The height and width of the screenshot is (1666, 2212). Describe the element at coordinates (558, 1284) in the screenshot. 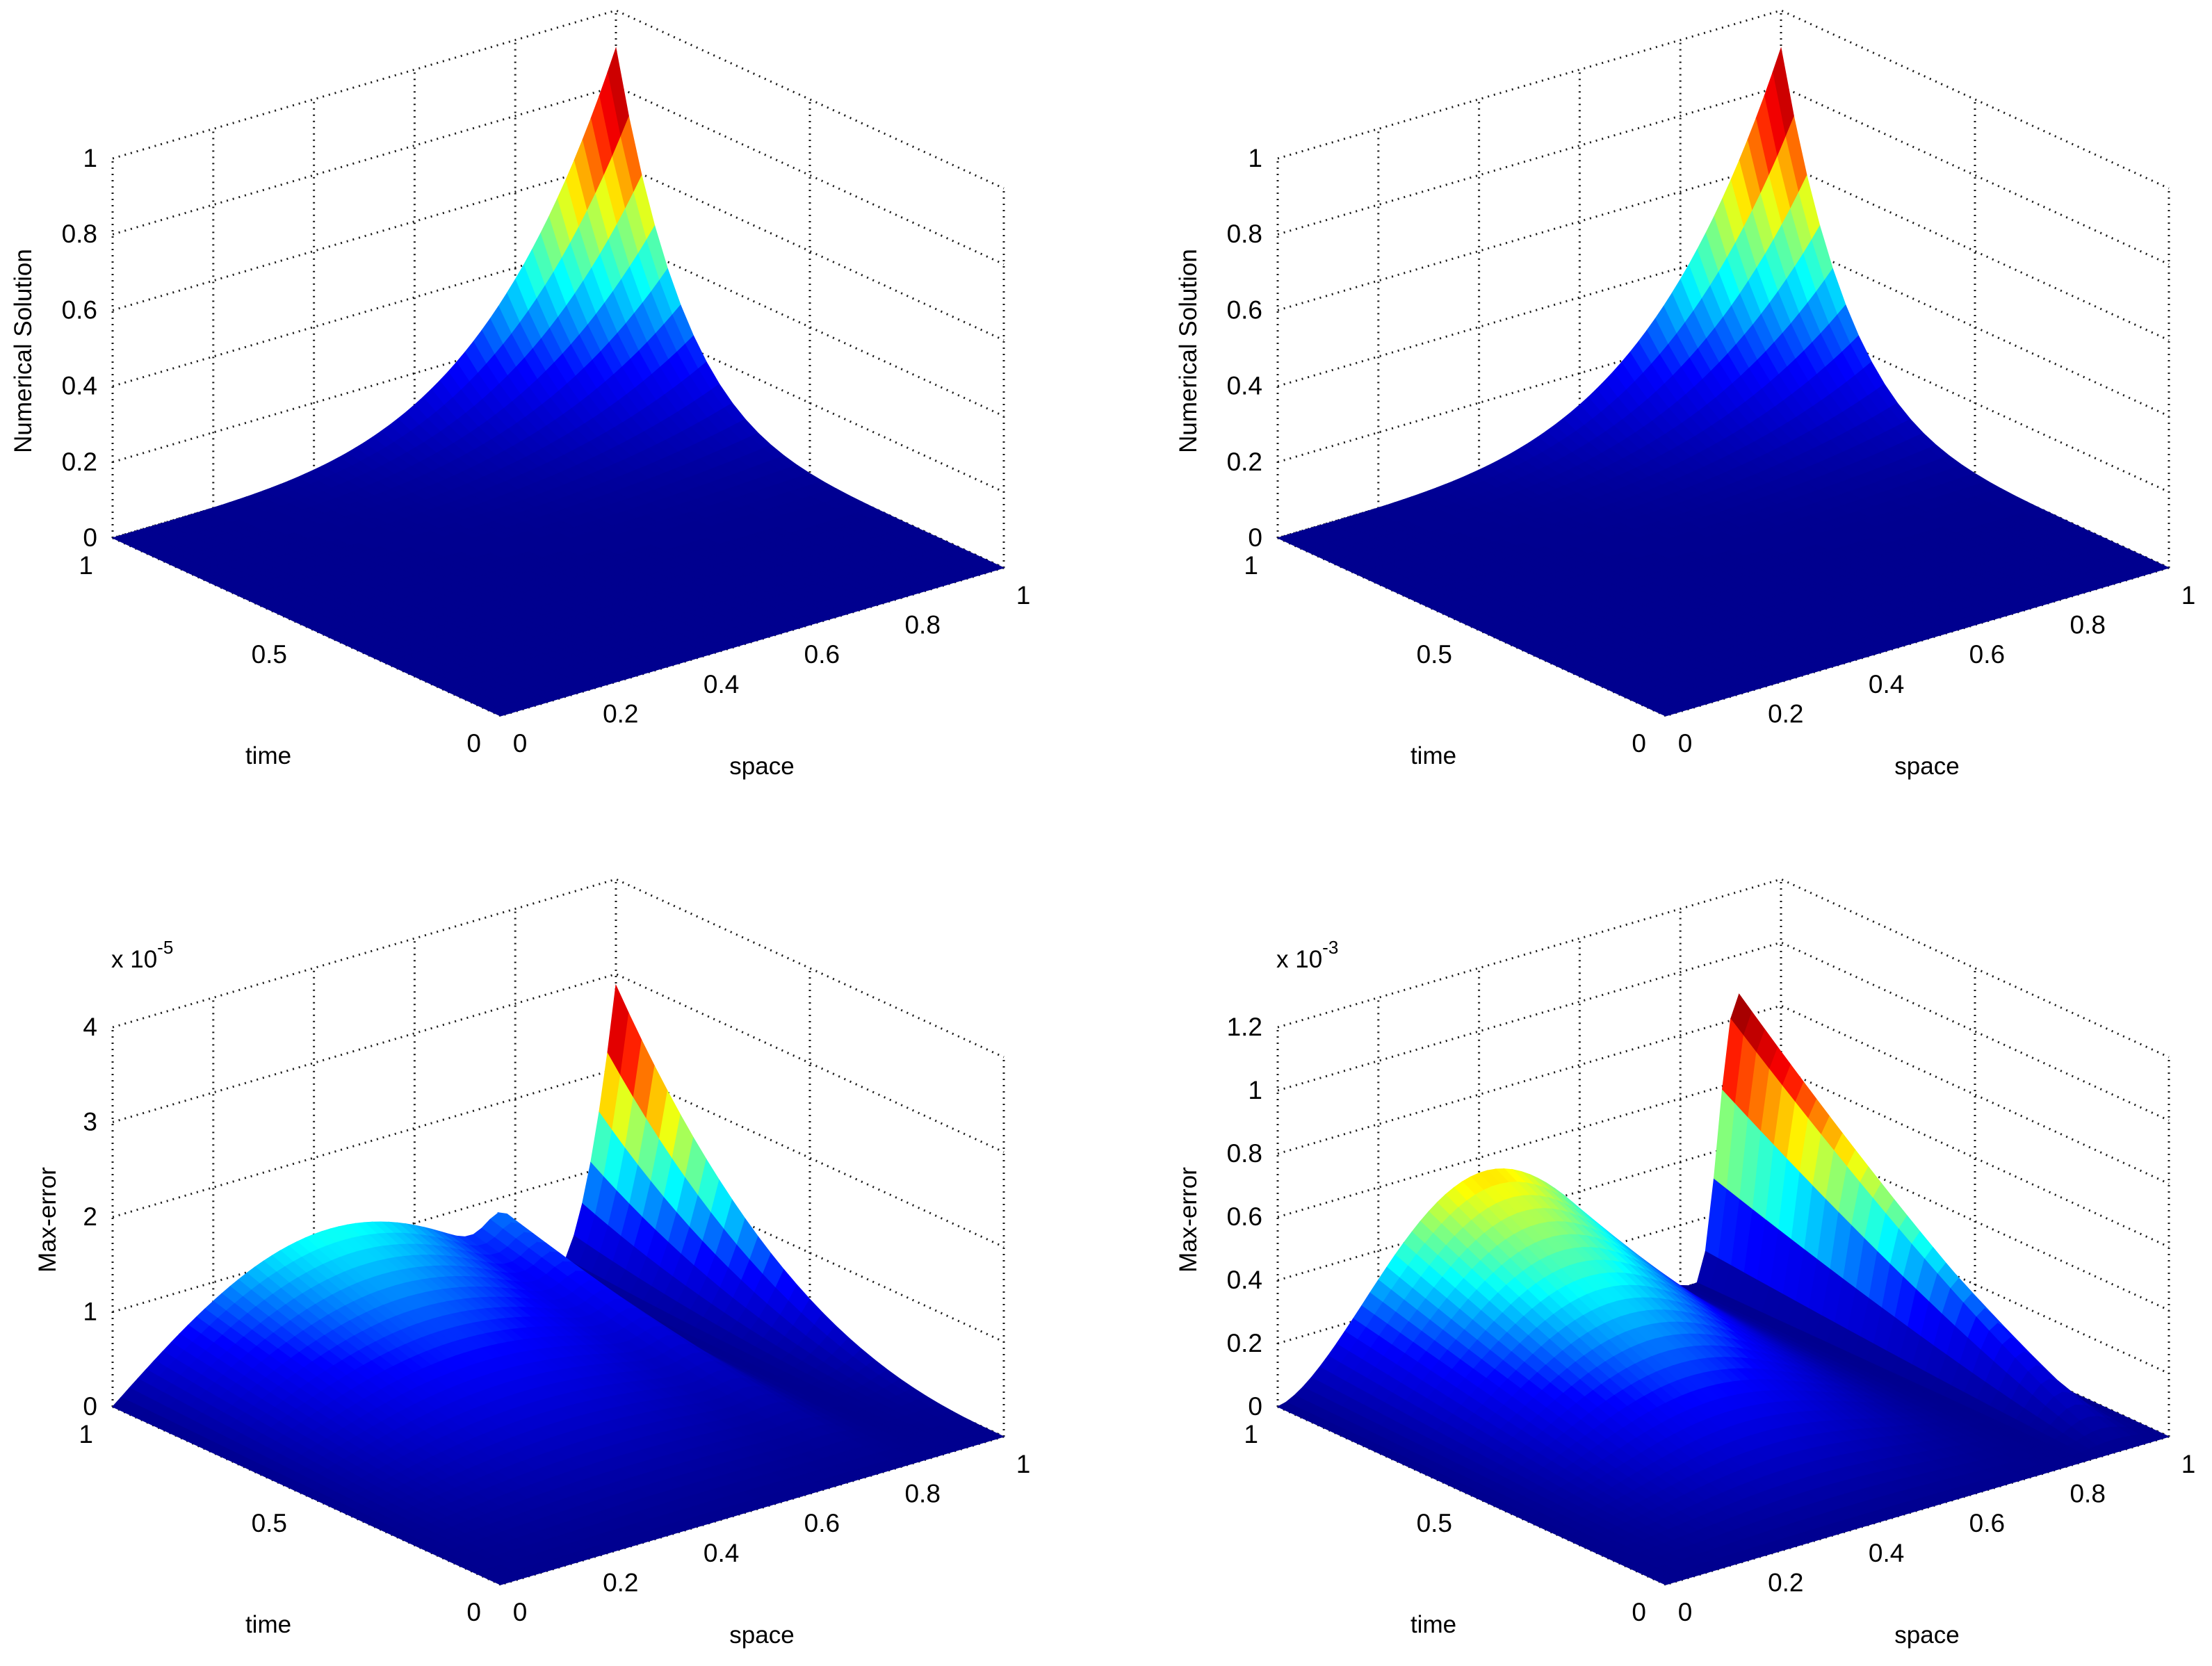

I see `surface-plot` at that location.